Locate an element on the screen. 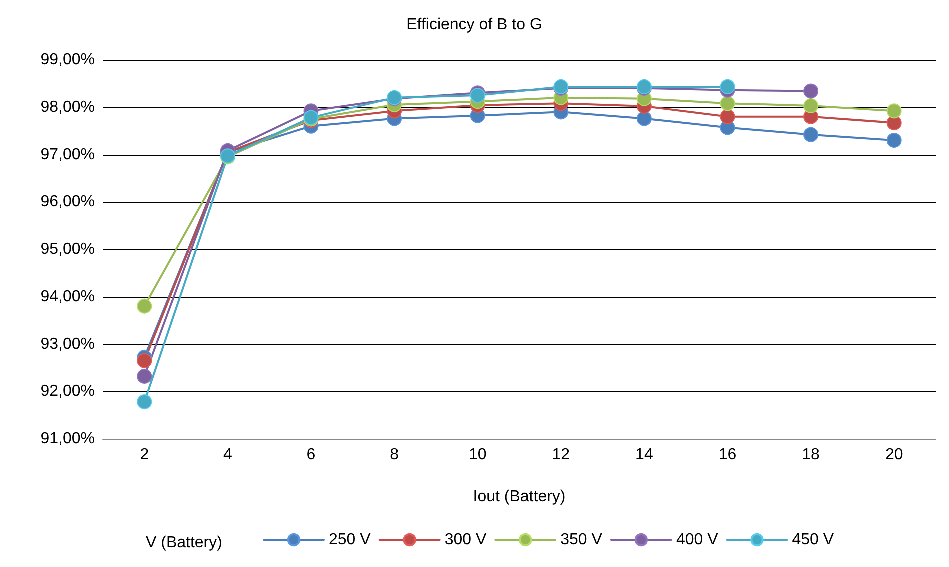 Image resolution: width=949 pixels, height=567 pixels. x-tick-label: 12 is located at coordinates (561, 455).